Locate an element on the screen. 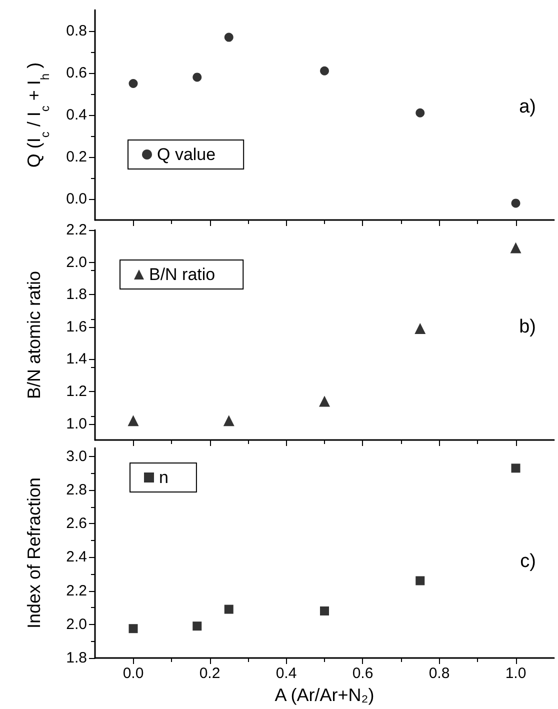 The height and width of the screenshot is (709, 558). legend-label: B/N ratio is located at coordinates (182, 274).